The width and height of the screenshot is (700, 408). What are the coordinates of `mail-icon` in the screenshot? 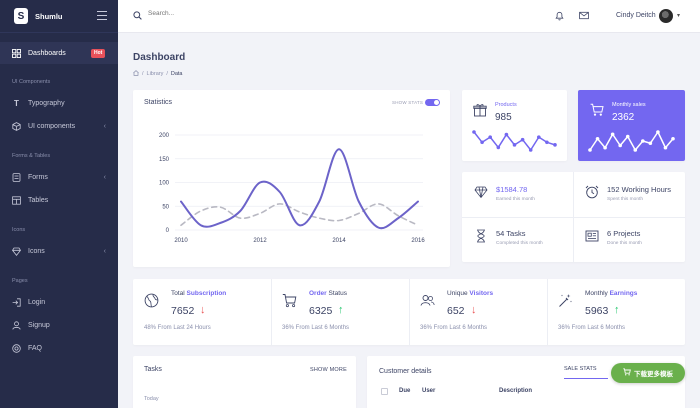 It's located at (584, 16).